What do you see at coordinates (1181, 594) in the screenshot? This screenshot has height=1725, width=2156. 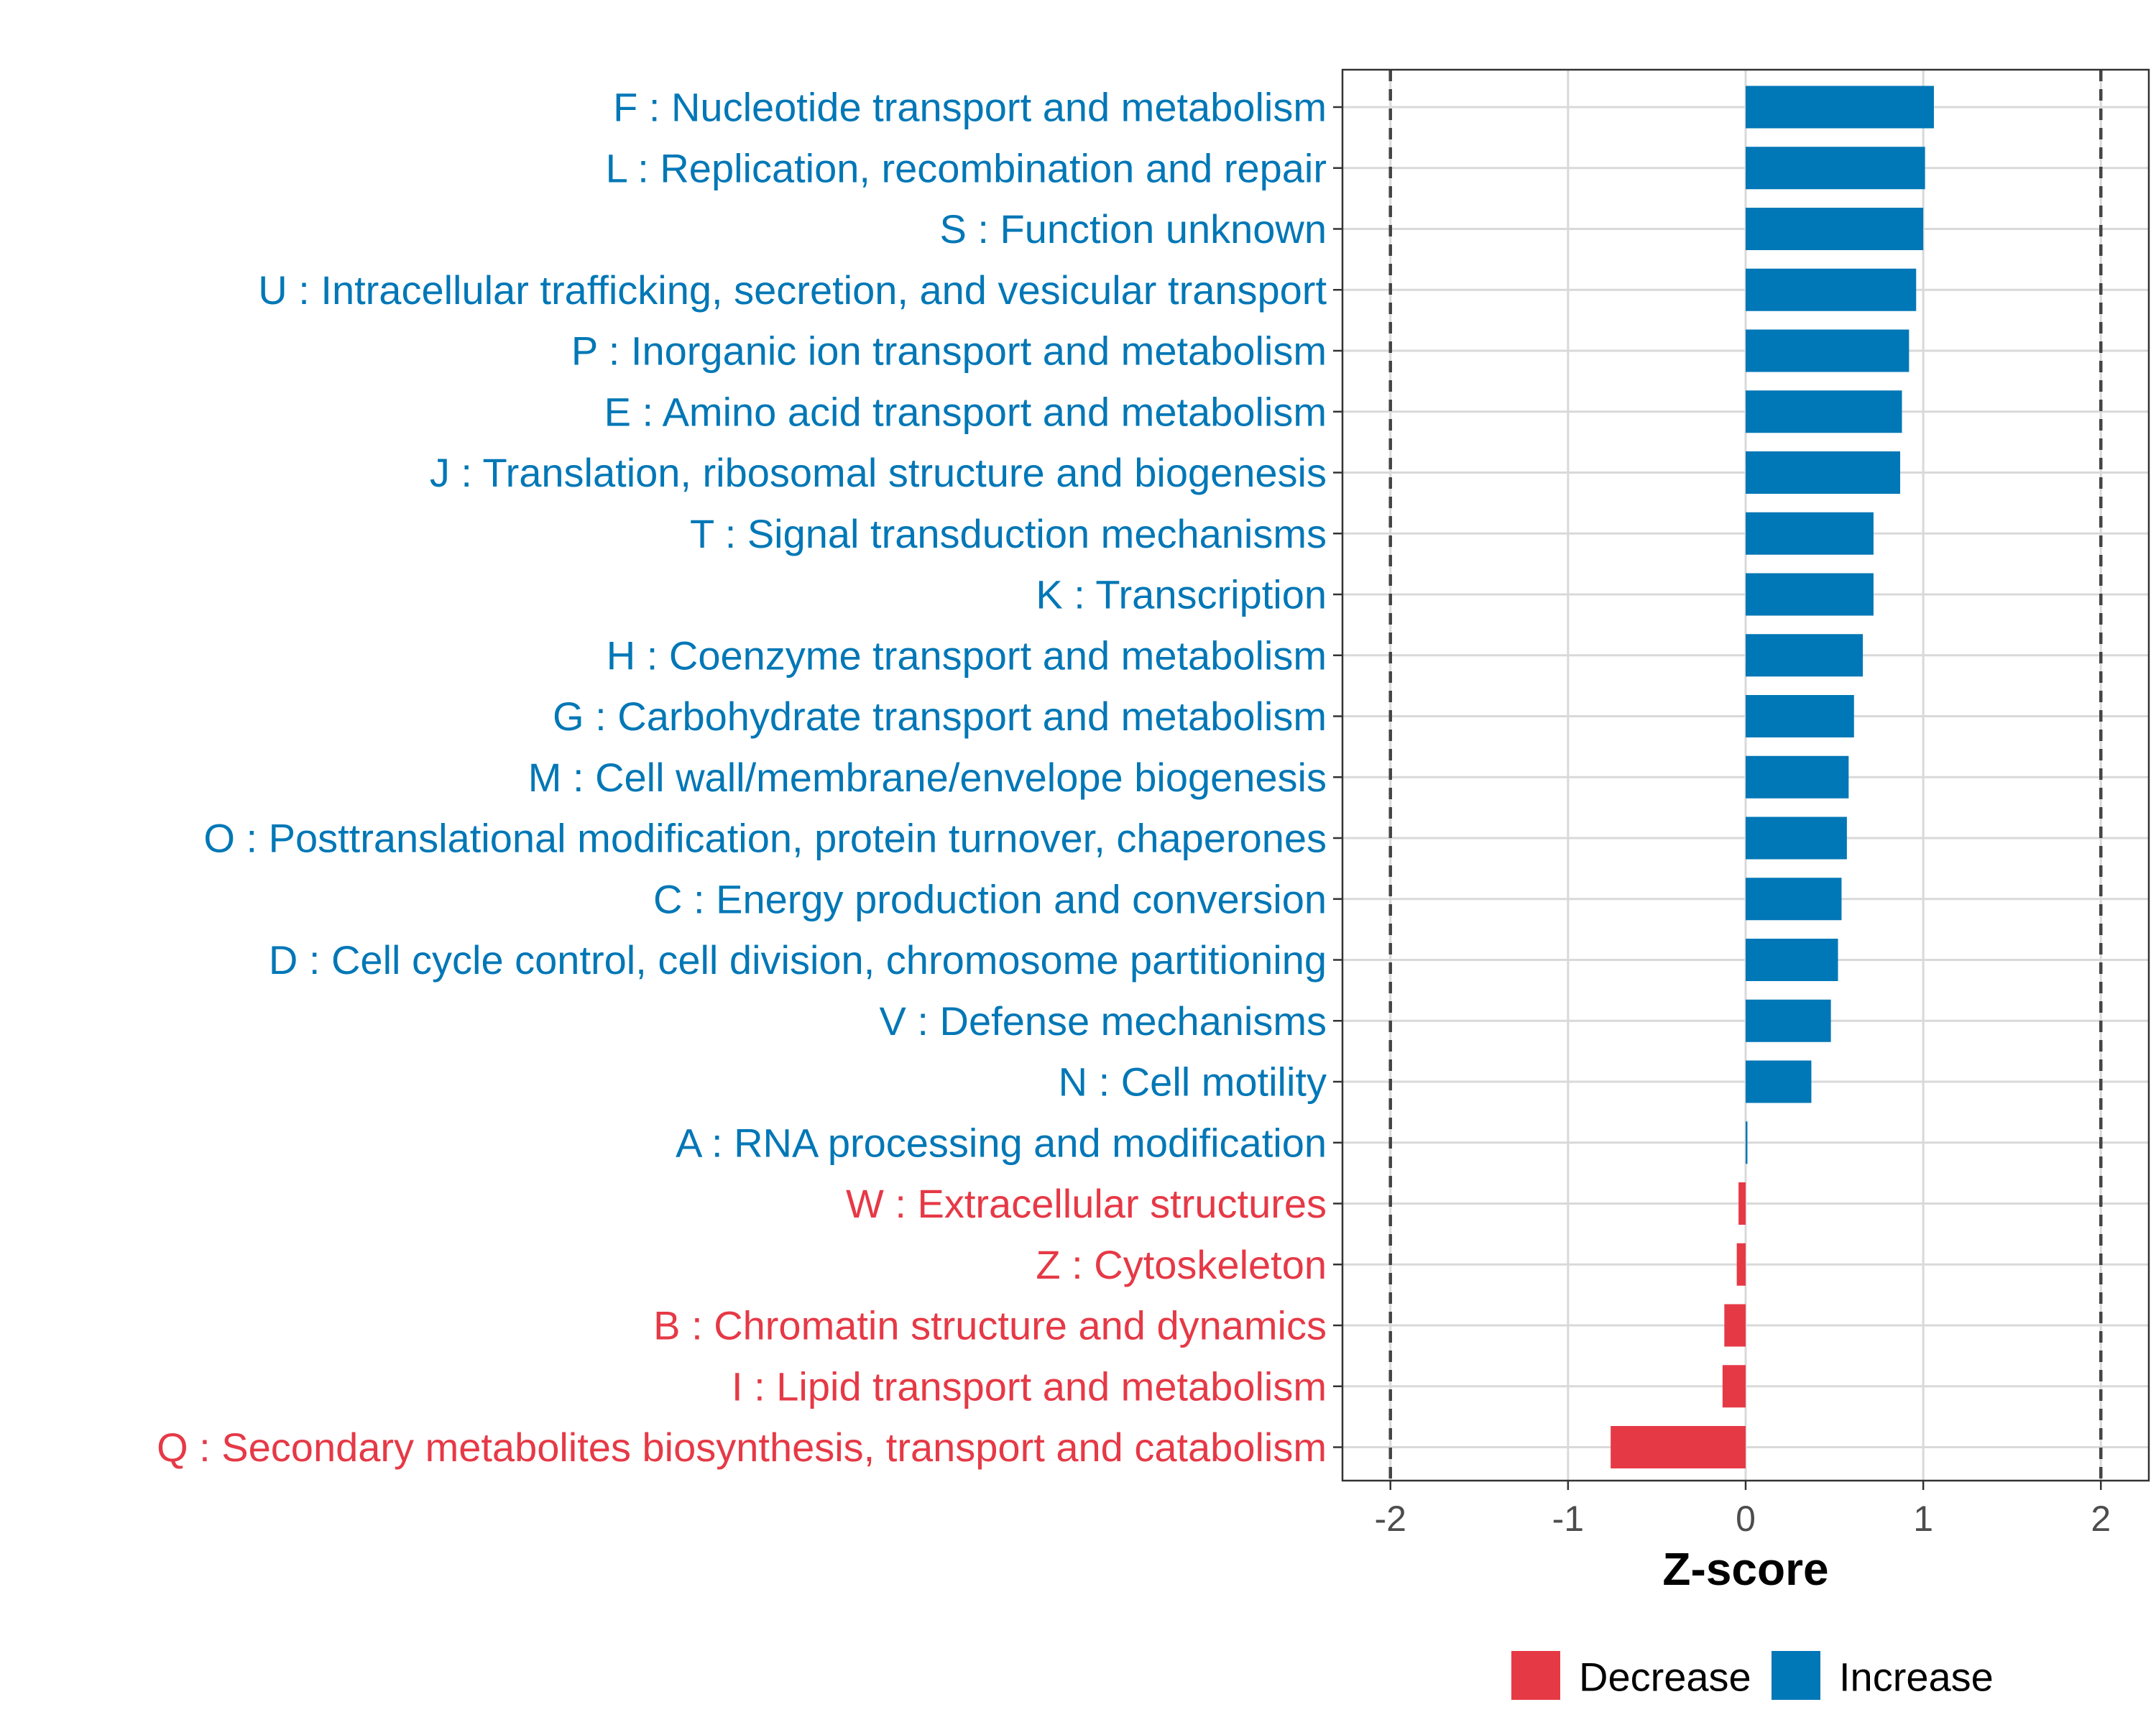 I see `category-label: K : Transcription` at bounding box center [1181, 594].